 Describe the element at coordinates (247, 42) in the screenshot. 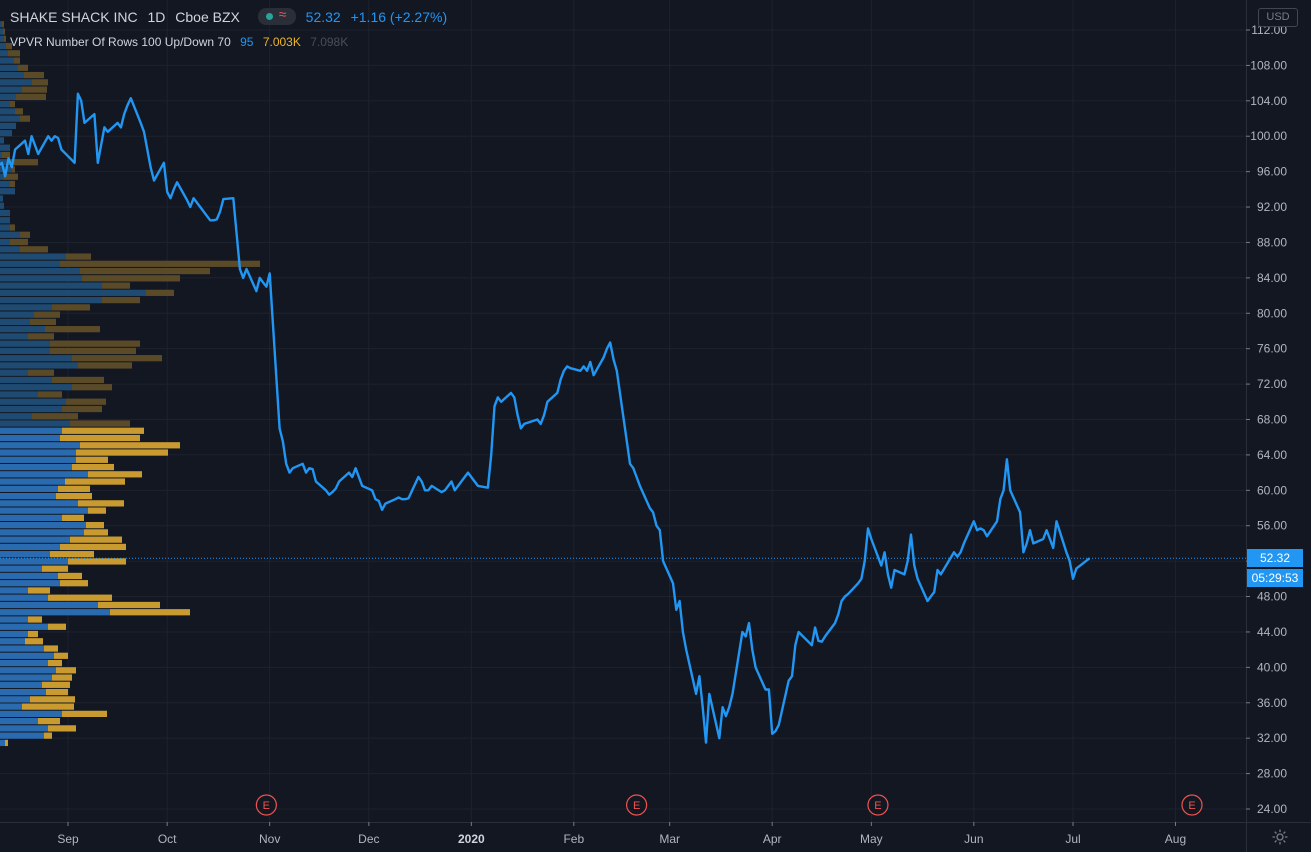

I see `indicator-rows-value: 95` at that location.